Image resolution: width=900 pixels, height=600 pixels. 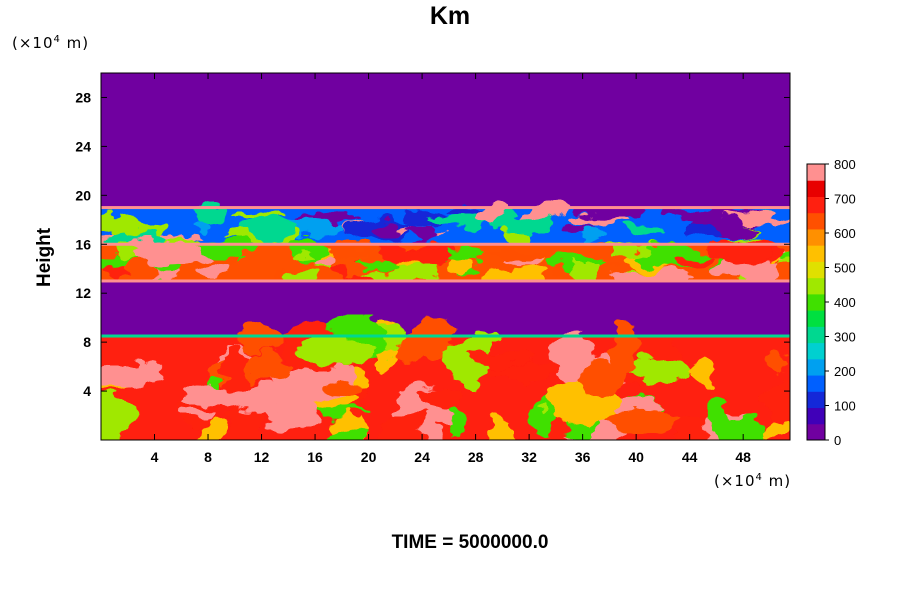 What do you see at coordinates (262, 457) in the screenshot?
I see `x-tick-label: 12` at bounding box center [262, 457].